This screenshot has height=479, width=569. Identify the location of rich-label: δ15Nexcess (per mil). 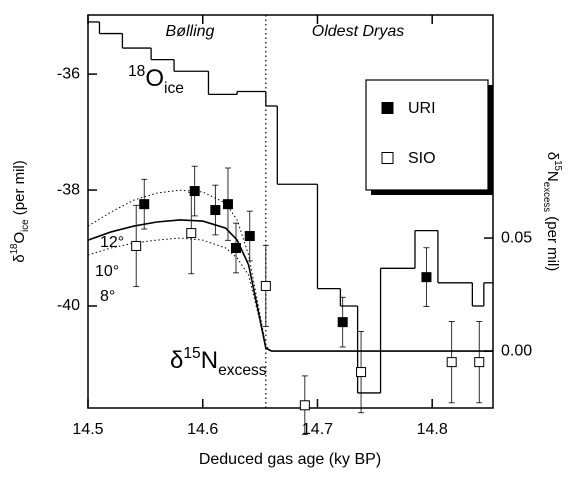
(552, 212).